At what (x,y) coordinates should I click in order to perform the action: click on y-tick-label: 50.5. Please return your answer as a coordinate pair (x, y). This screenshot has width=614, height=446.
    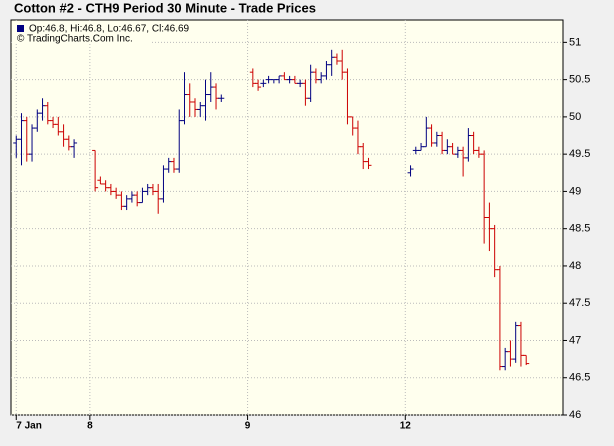
    Looking at the image, I should click on (579, 80).